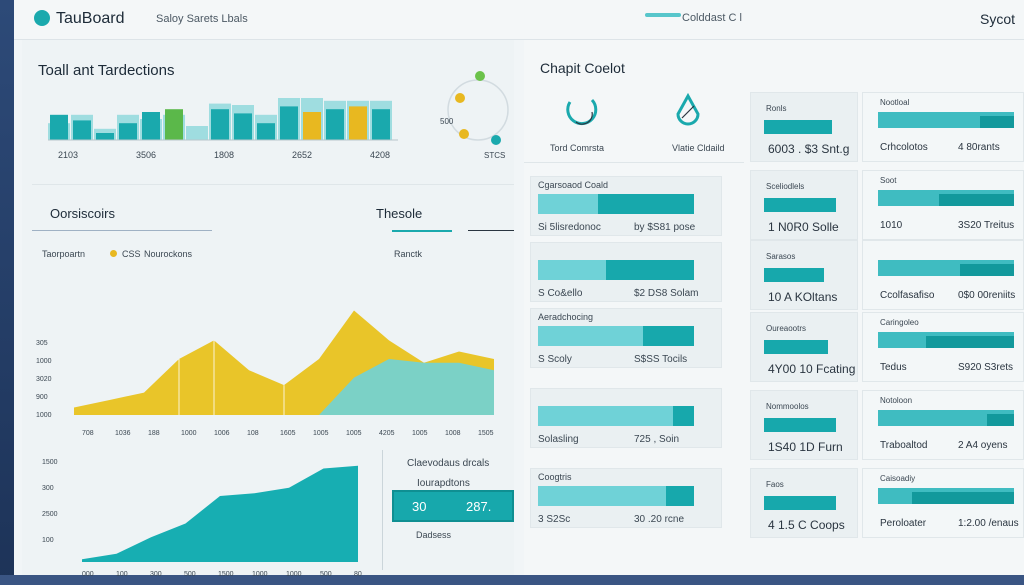 This screenshot has width=1024, height=585. I want to click on info-card-left: Crhcolotos, so click(904, 147).